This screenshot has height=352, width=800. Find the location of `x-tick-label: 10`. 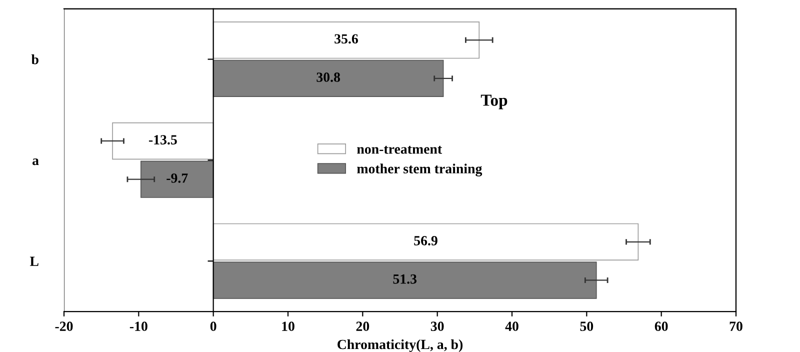

x-tick-label: 10 is located at coordinates (288, 327).